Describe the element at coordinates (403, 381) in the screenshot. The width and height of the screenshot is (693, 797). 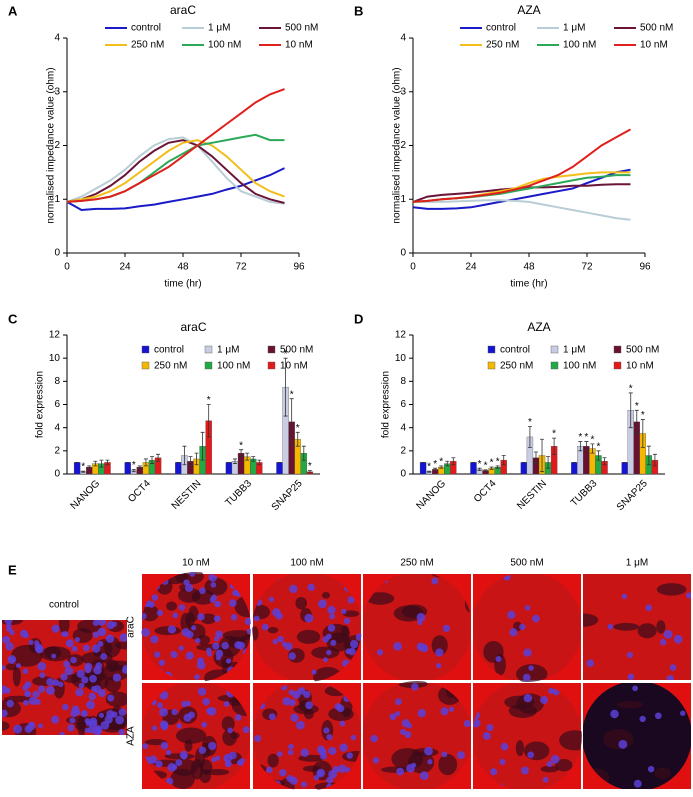
I see `y-tick-label: 8` at that location.